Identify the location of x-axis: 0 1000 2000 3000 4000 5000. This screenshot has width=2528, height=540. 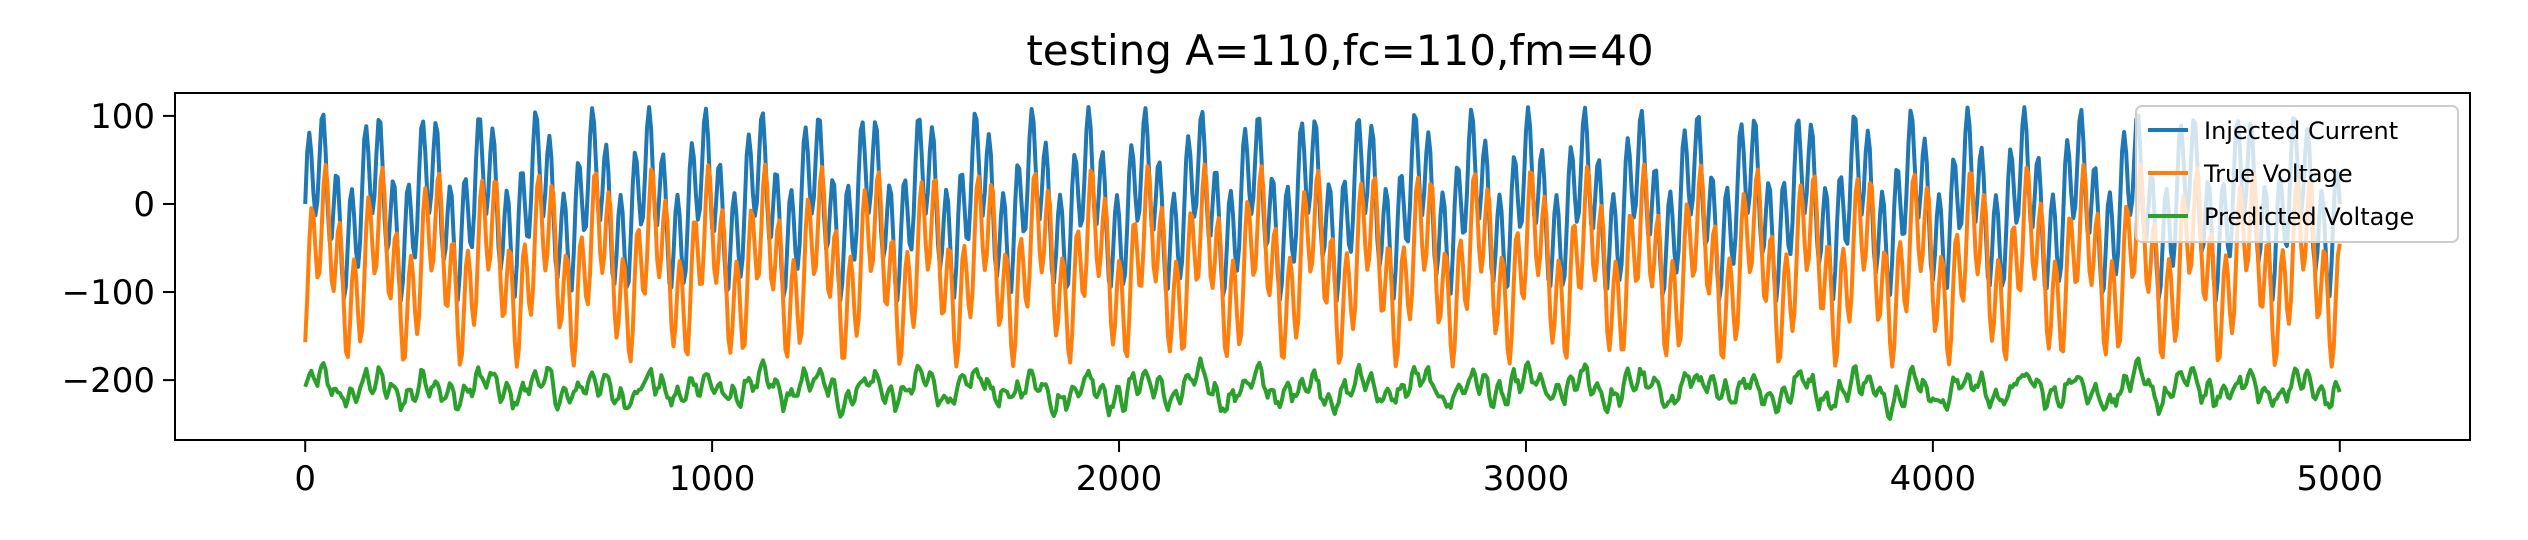
(1338, 469).